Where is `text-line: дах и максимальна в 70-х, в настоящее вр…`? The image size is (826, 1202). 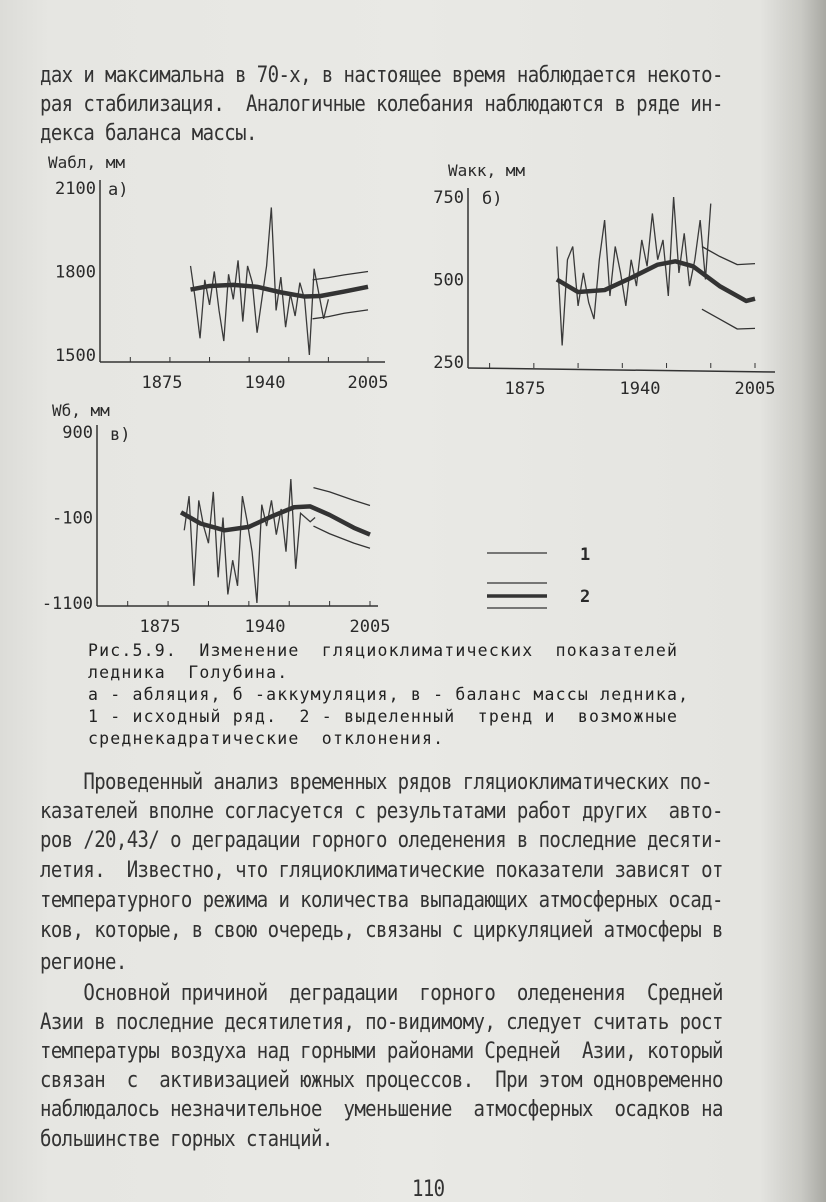 text-line: дах и максимальна в 70-х, в настоящее вр… is located at coordinates (381, 75).